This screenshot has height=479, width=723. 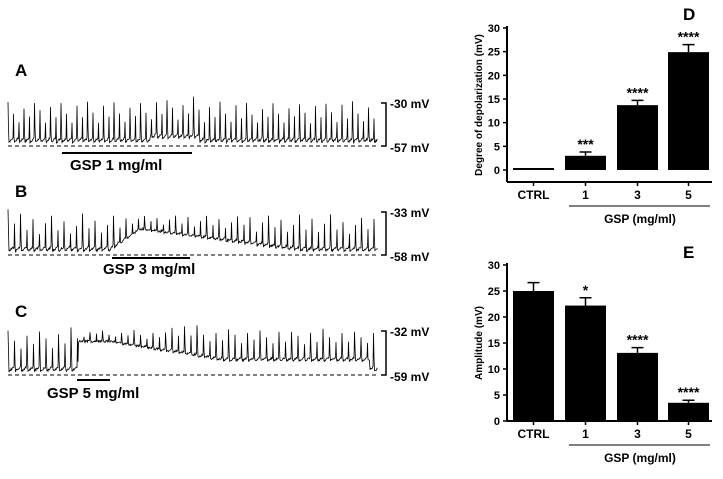 I want to click on treatment-label: GSP 5 mg/ml, so click(x=93, y=393).